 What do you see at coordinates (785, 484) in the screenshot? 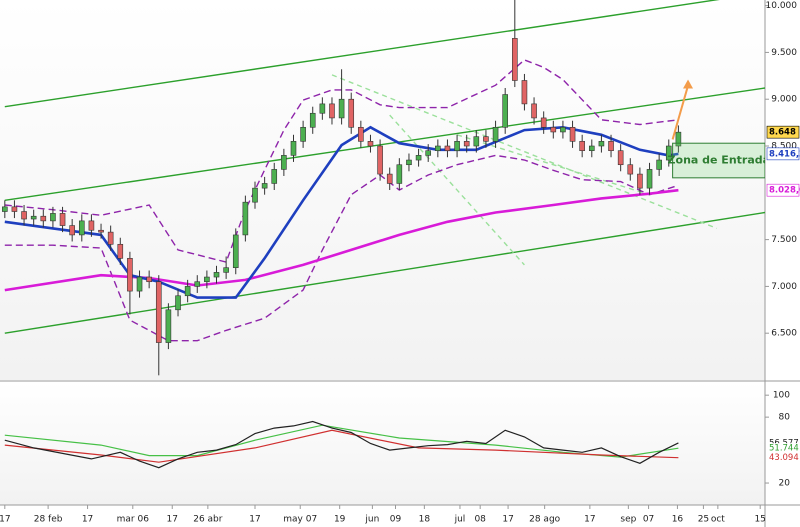
I see `y-tick-label: 20` at bounding box center [785, 484].